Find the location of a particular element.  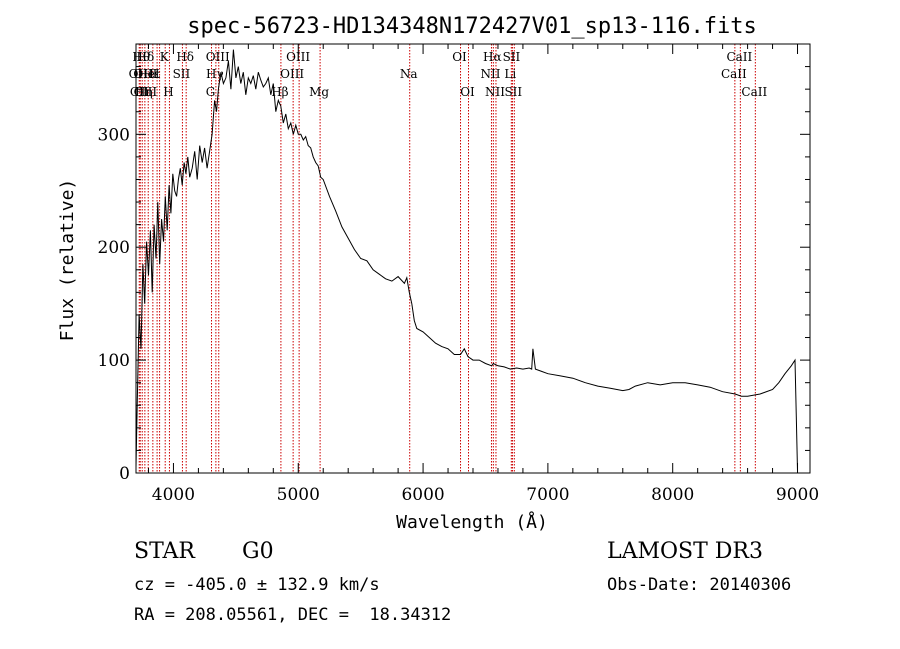

marker-label-0: OII is located at coordinates (139, 74).